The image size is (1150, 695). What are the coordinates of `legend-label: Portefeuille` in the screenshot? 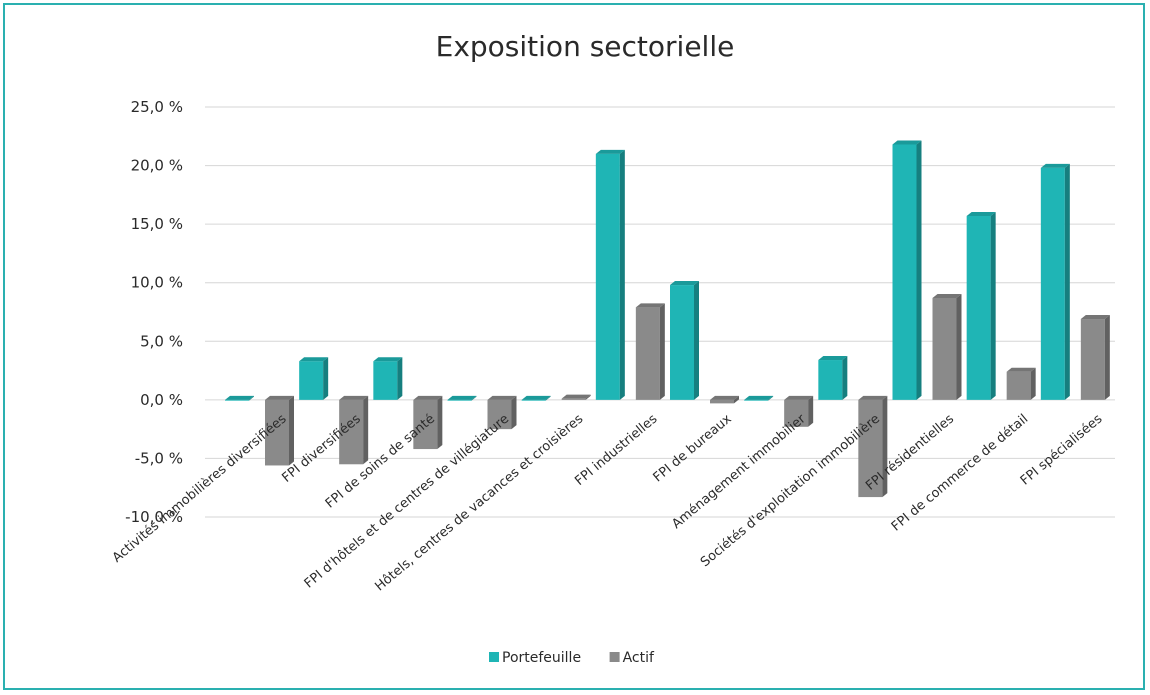 It's located at (541, 658).